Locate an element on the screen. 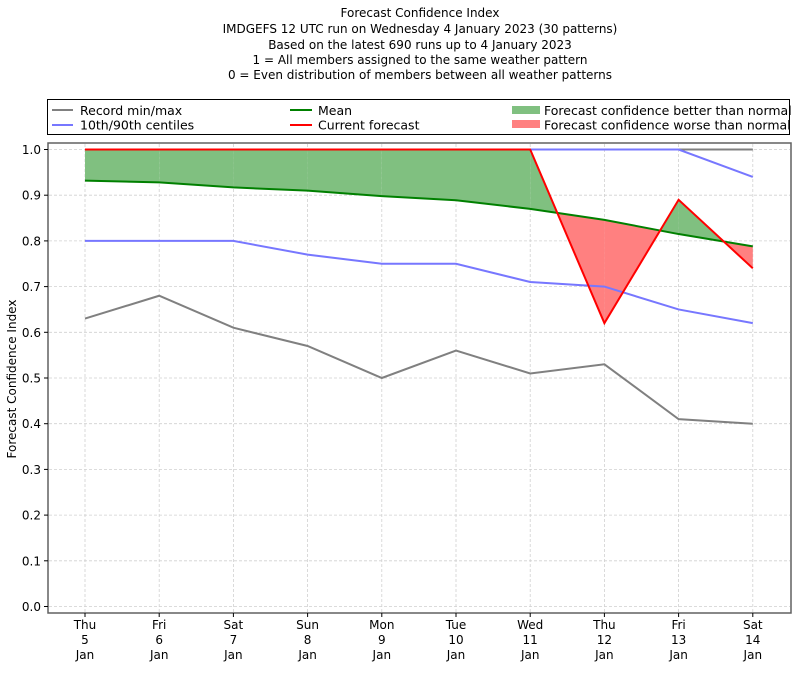  legend-label-record: Record min/max is located at coordinates (131, 110).